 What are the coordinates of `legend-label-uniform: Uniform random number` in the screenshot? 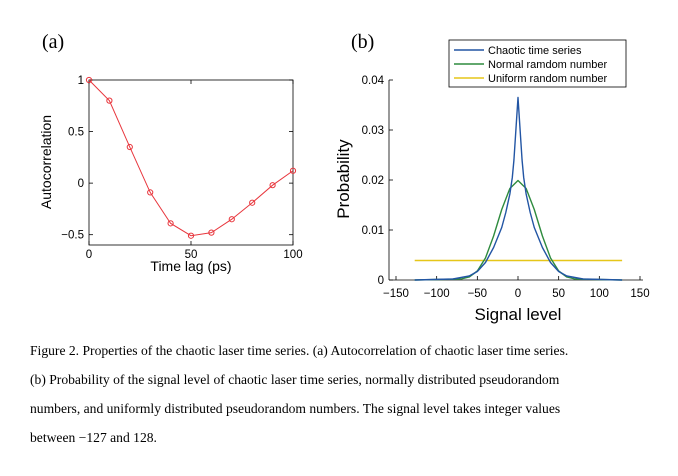 It's located at (548, 79).